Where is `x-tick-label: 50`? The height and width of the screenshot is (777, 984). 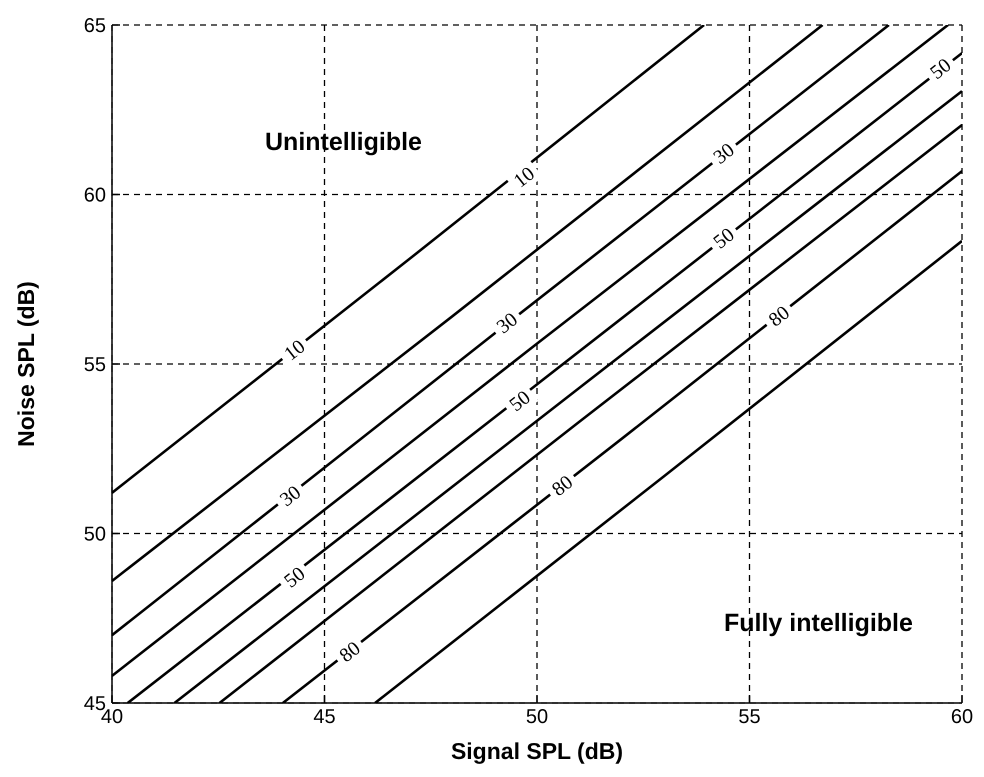 x-tick-label: 50 is located at coordinates (537, 717).